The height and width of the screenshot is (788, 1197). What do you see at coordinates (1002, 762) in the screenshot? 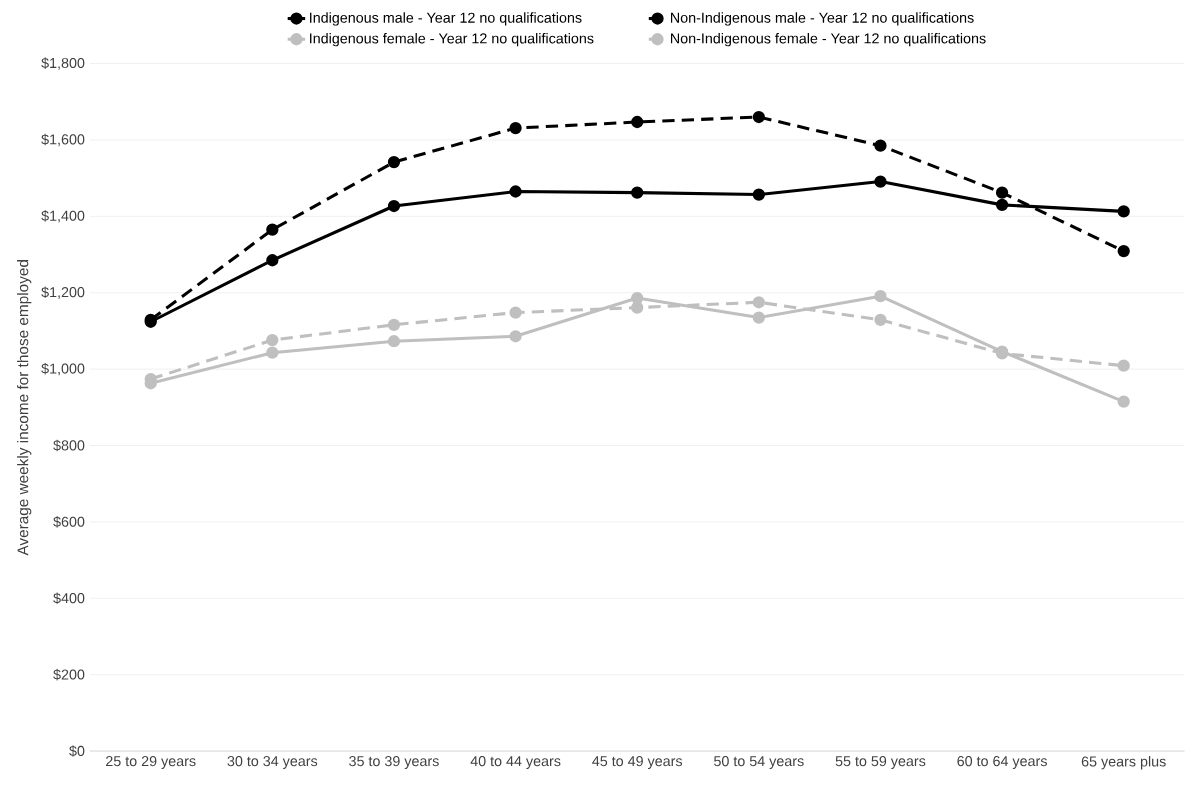
I see `x-tick-label: 60 to 64 years` at bounding box center [1002, 762].